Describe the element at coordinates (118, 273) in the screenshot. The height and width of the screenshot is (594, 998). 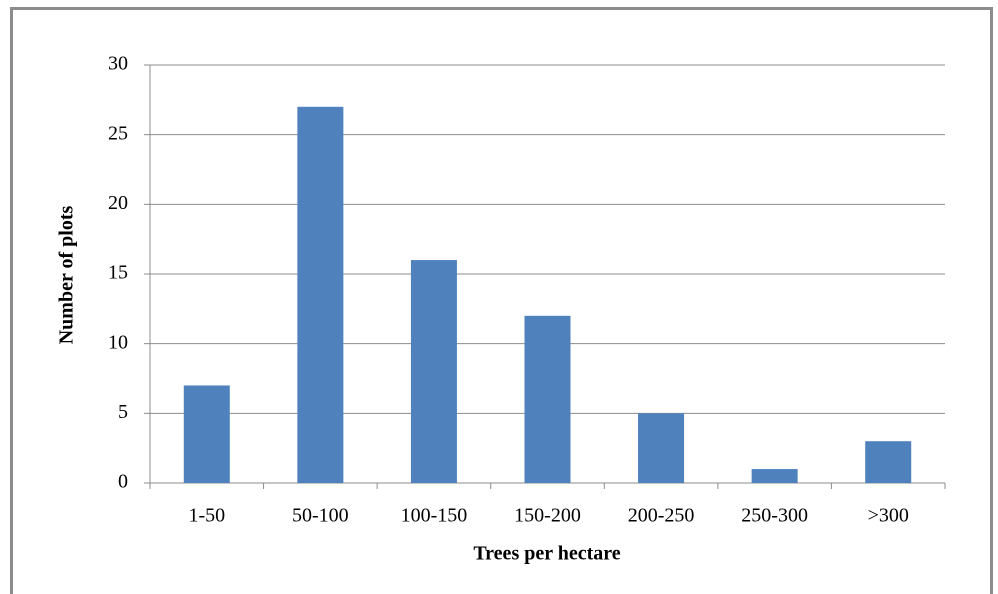
I see `y-tick-label: 15` at that location.